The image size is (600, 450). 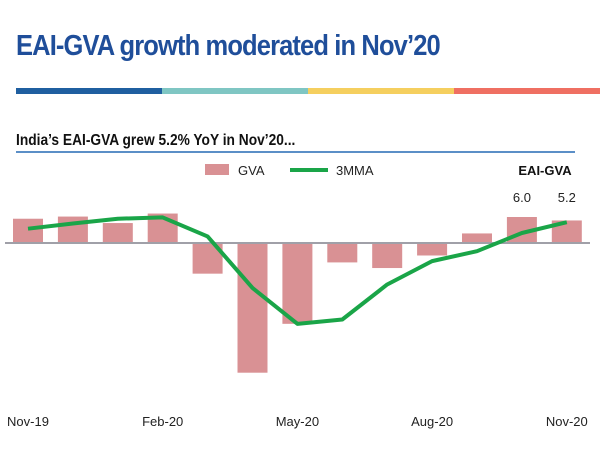 I want to click on x-tick-label: Feb-20, so click(x=162, y=421).